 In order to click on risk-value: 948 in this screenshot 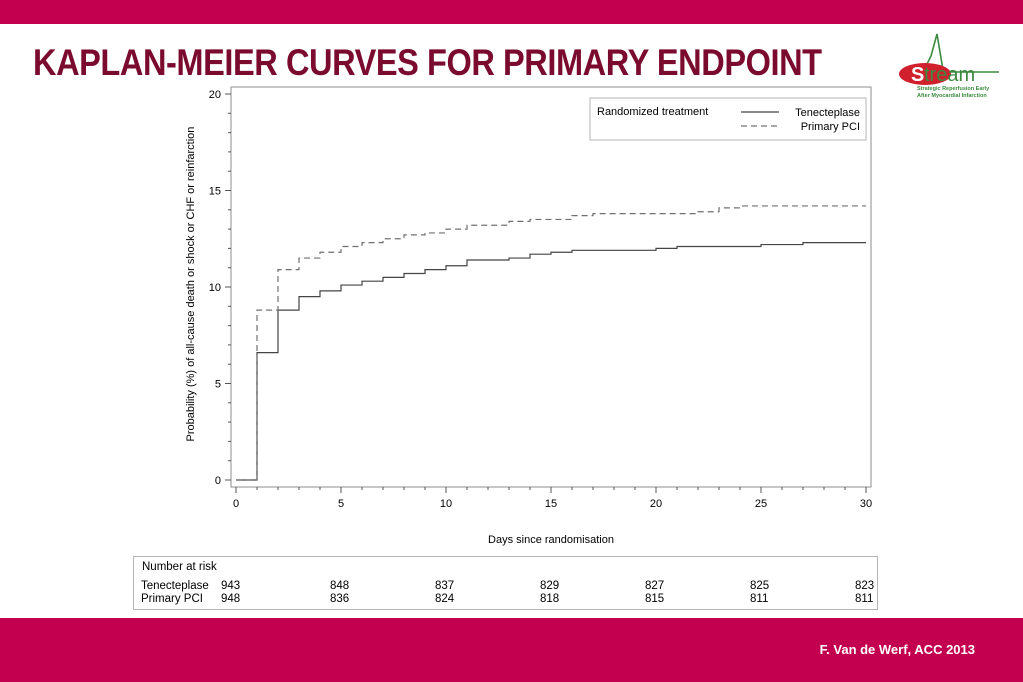, I will do `click(231, 599)`.